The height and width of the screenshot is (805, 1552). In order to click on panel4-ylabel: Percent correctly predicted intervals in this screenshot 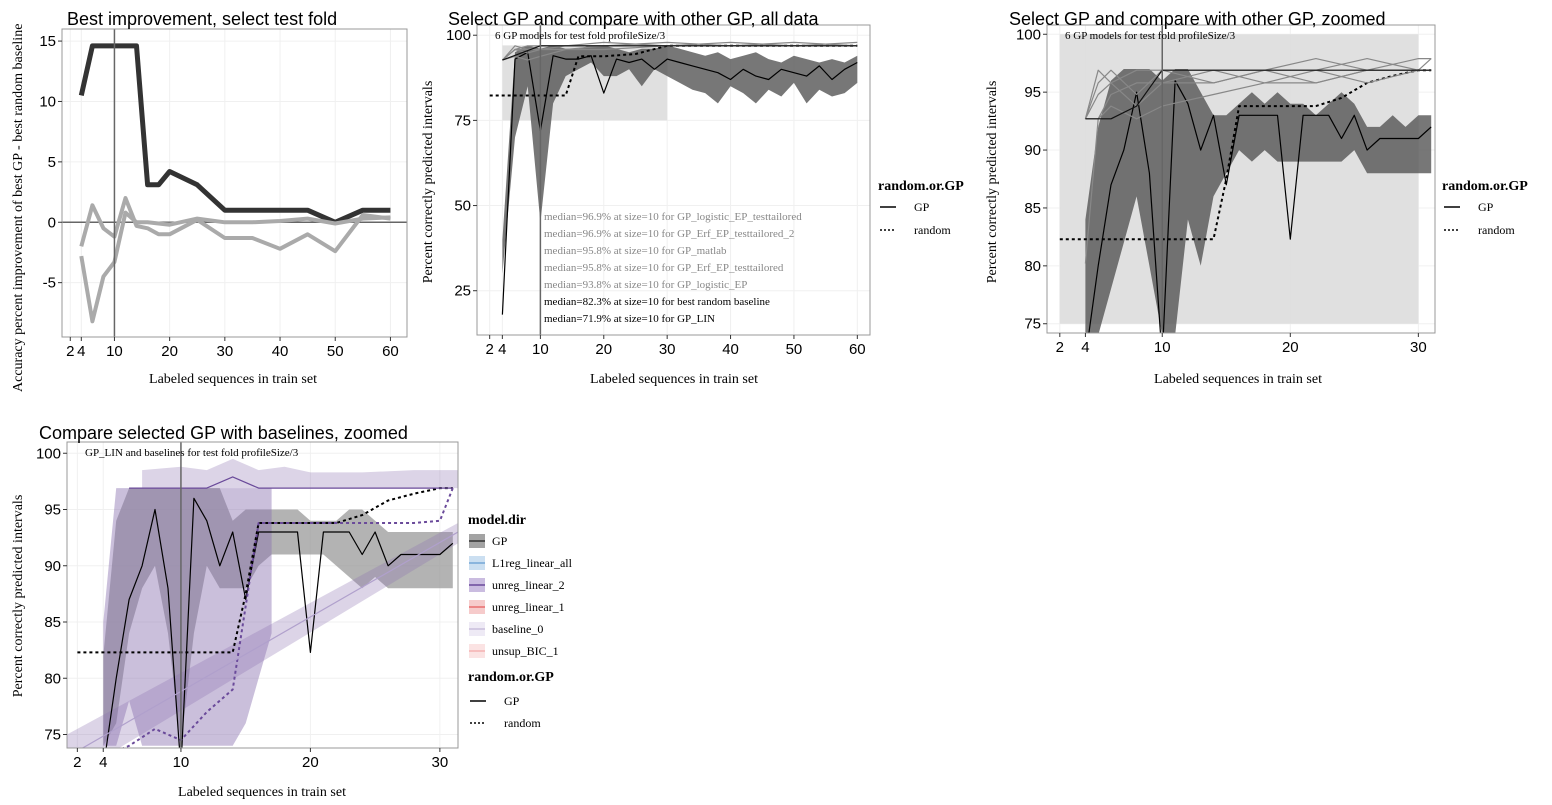, I will do `click(18, 596)`.